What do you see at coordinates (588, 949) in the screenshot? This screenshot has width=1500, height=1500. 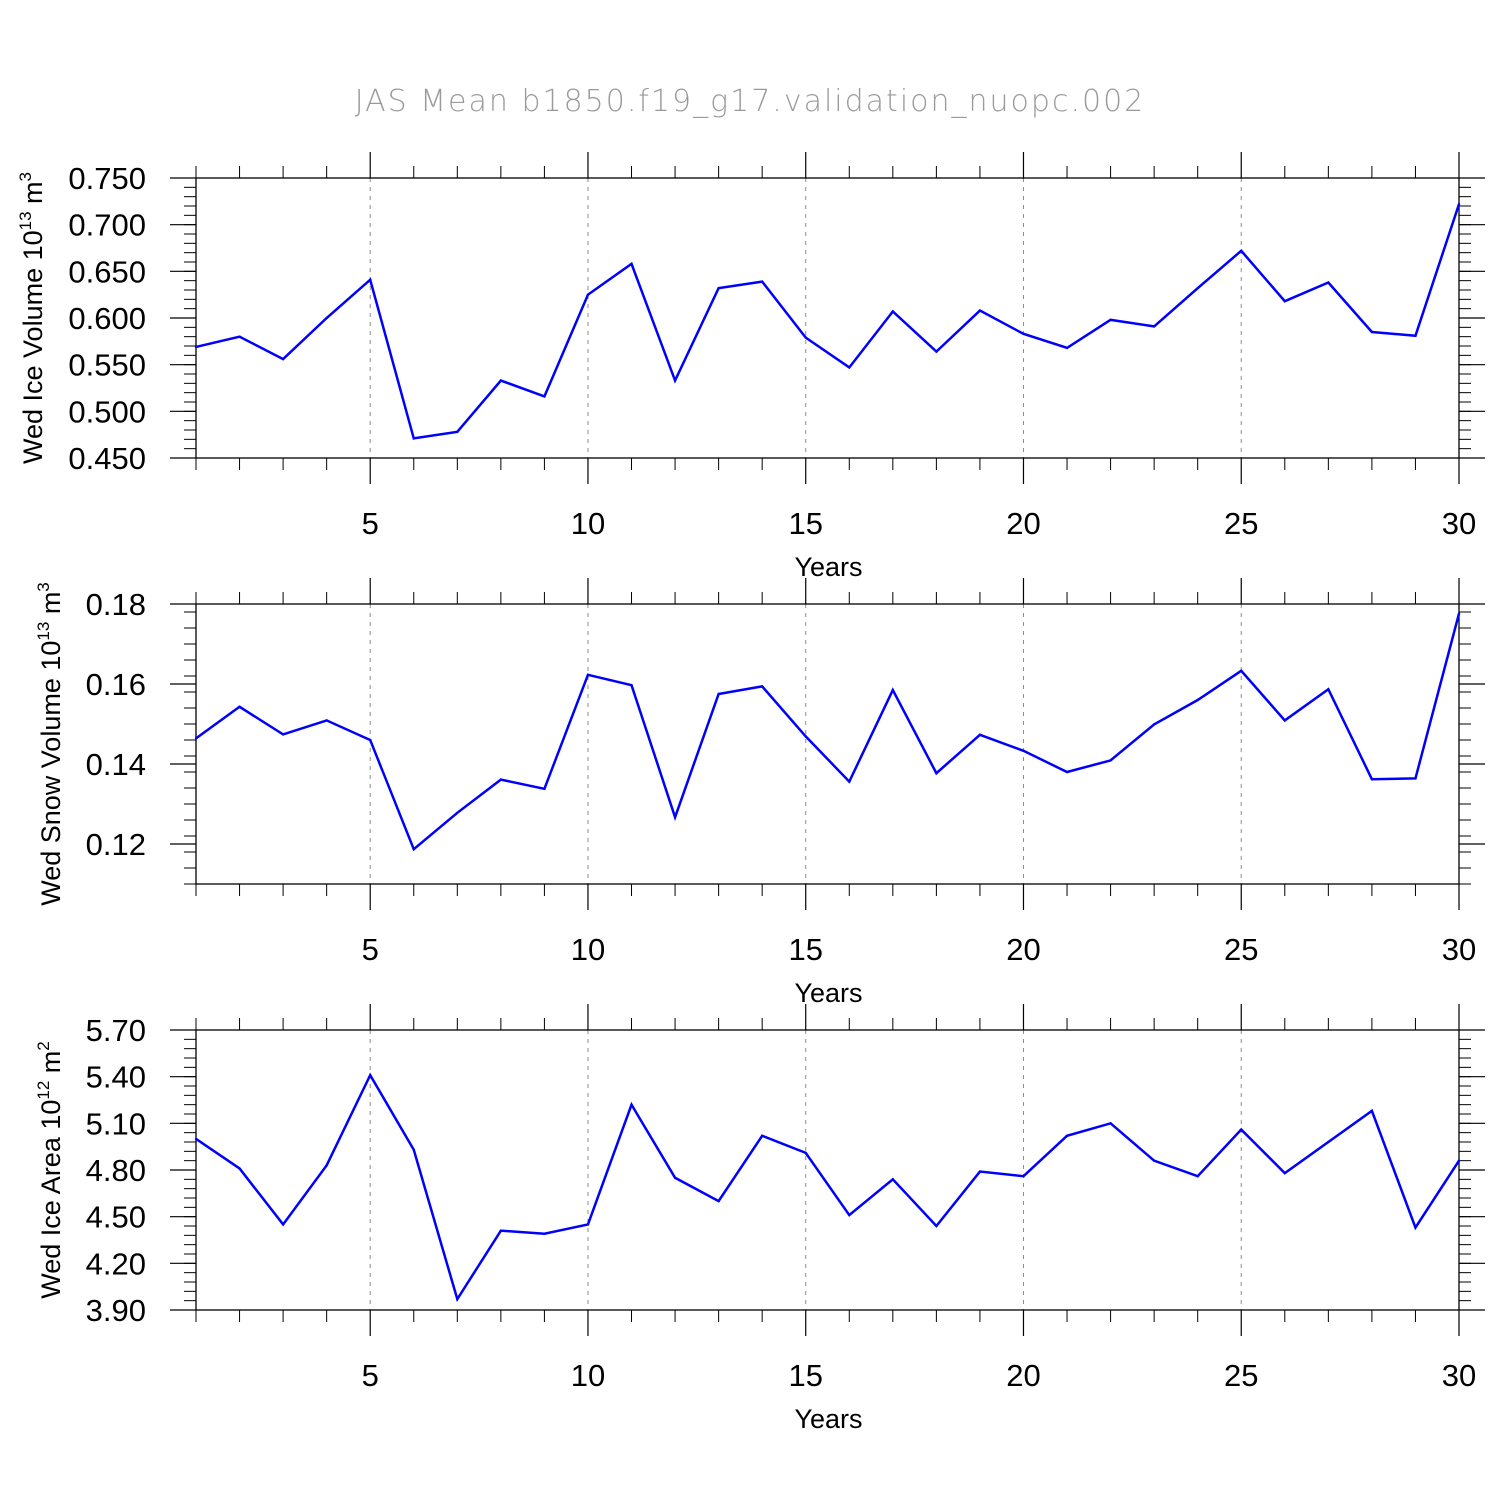 I see `snow-volume-xtick-label: 10` at bounding box center [588, 949].